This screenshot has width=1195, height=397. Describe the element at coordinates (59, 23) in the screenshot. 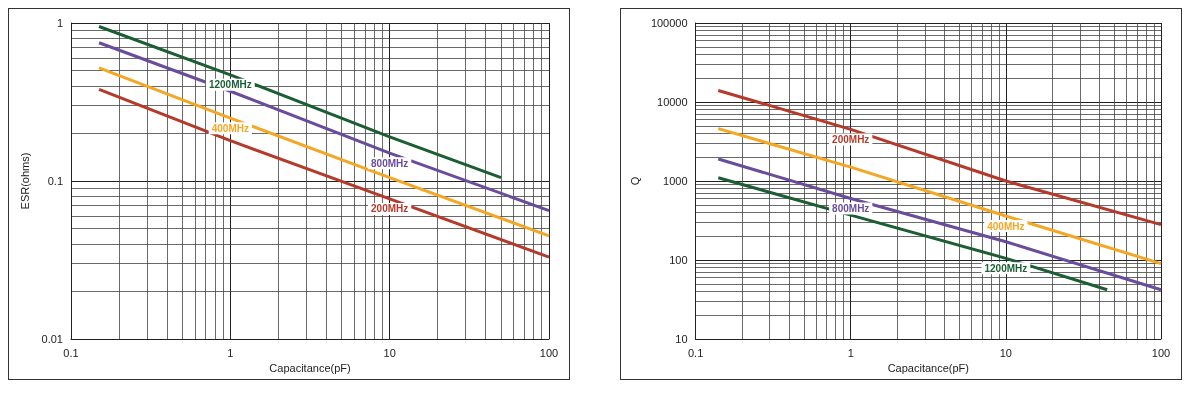

I see `y-tick-label: 1` at that location.